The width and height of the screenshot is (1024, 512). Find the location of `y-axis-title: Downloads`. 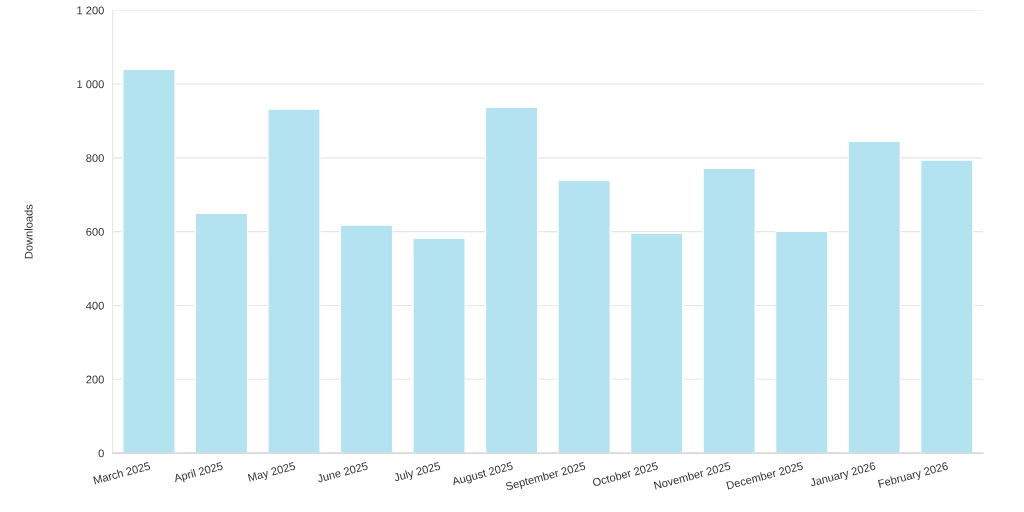

y-axis-title: Downloads is located at coordinates (28, 231).